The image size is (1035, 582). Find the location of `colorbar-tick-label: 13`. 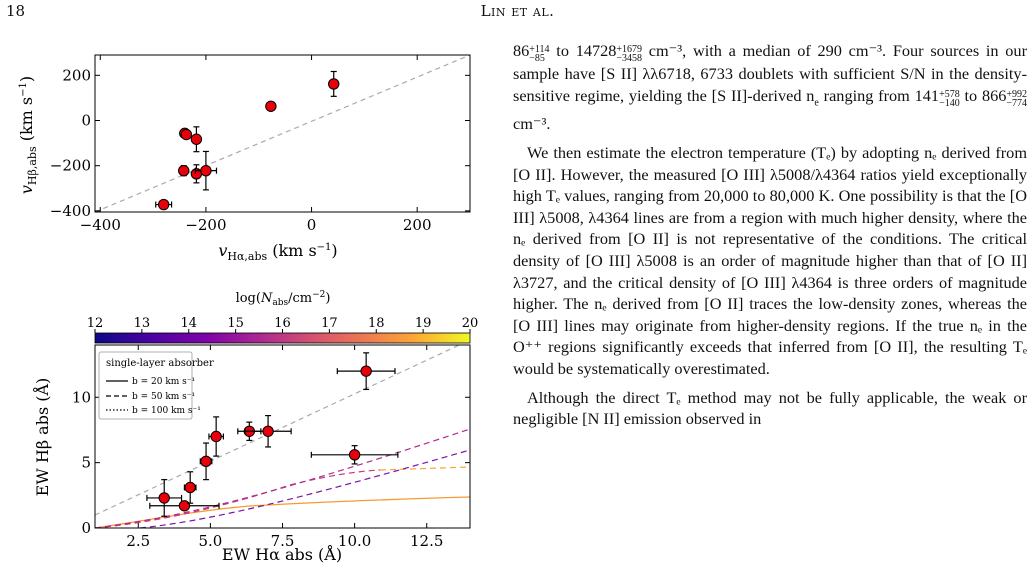

colorbar-tick-label: 13 is located at coordinates (142, 323).